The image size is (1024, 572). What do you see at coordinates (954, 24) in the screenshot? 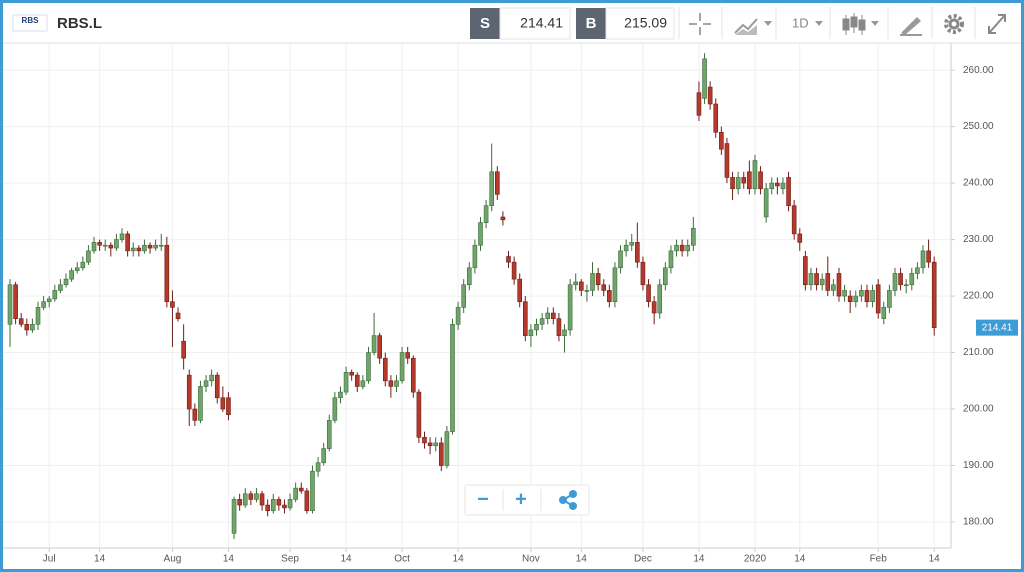
I see `settings-button` at bounding box center [954, 24].